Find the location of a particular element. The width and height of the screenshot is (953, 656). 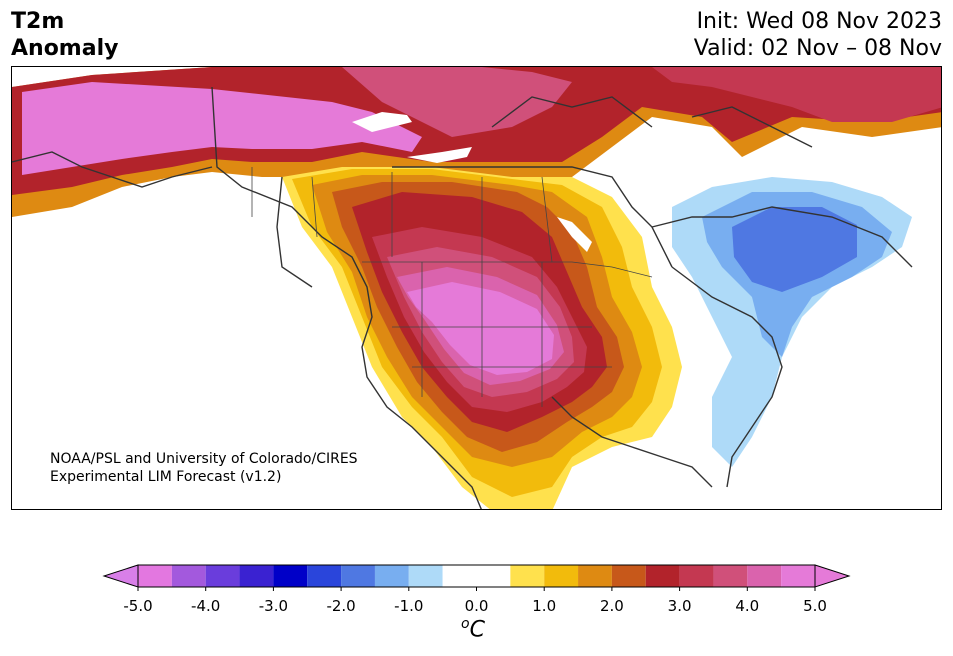

colorbar-tick-label: 1.0 is located at coordinates (544, 606).